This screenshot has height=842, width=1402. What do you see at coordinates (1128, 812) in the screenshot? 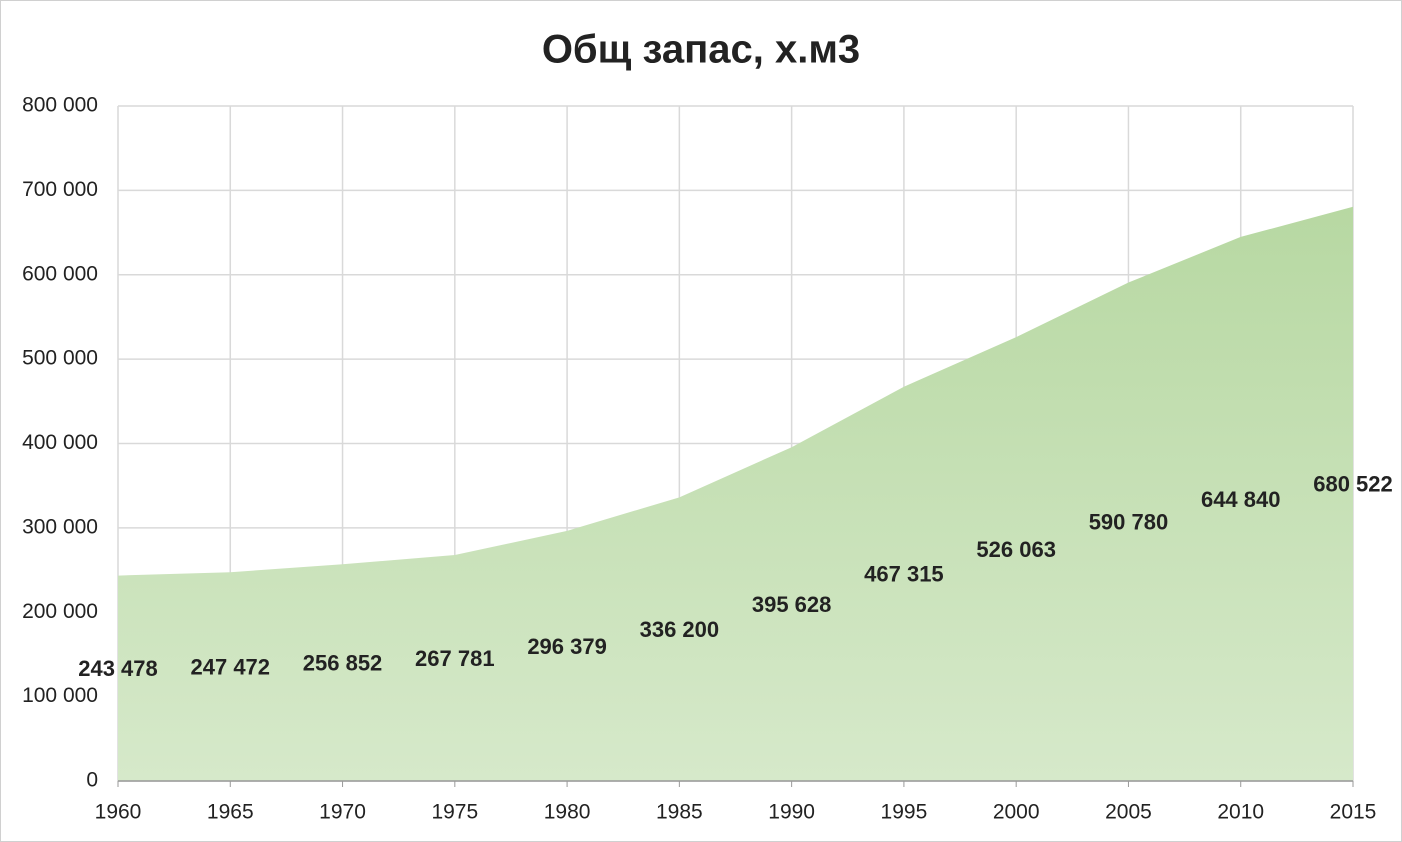
I see `x-tick-label: 2005` at bounding box center [1128, 812].